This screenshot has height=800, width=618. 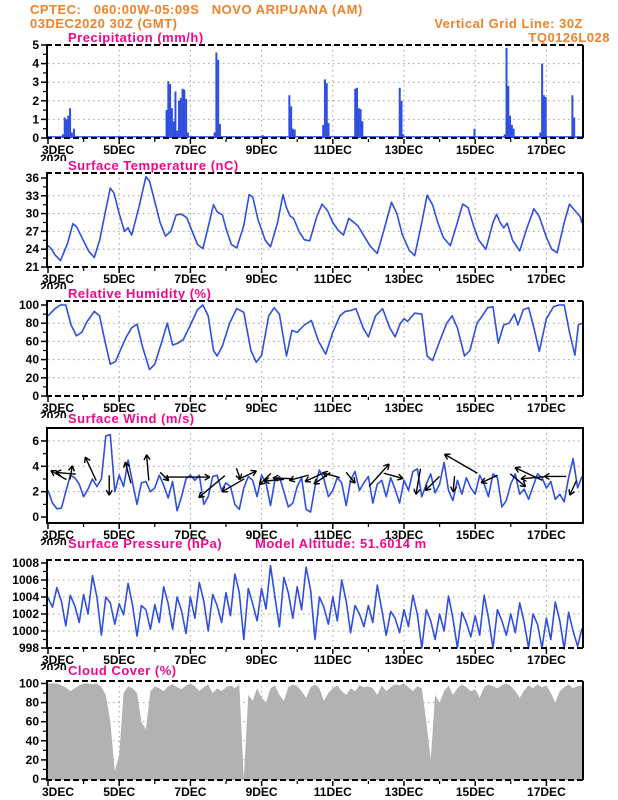 What do you see at coordinates (29, 683) in the screenshot?
I see `y-tick-label: 100` at bounding box center [29, 683].